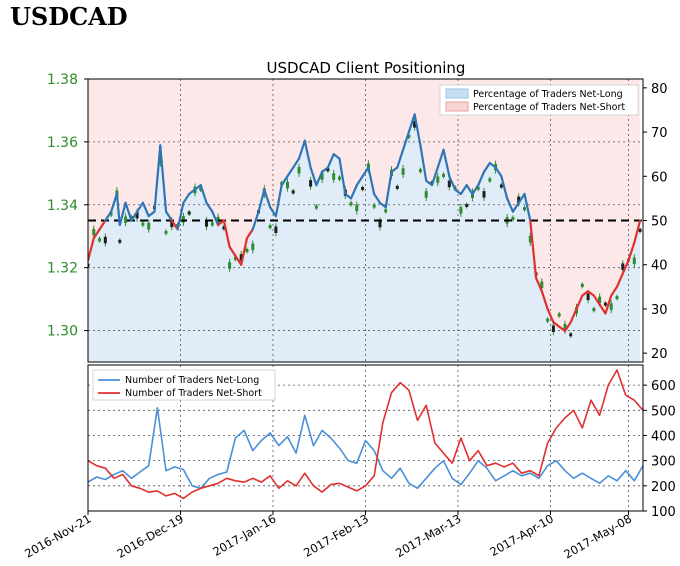 This screenshot has height=566, width=680. What do you see at coordinates (366, 68) in the screenshot?
I see `chart-title: USDCAD Client Positioning` at bounding box center [366, 68].